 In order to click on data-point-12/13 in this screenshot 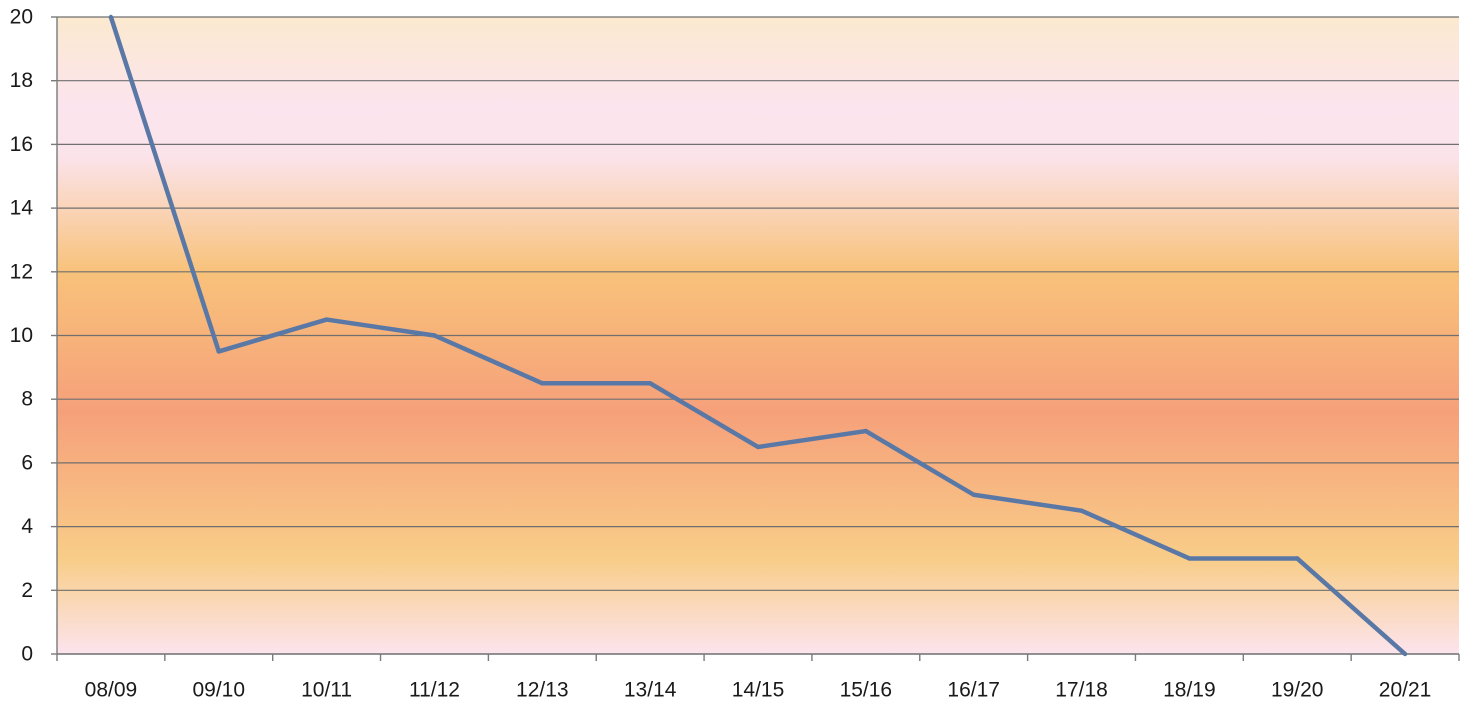, I will do `click(542, 383)`.